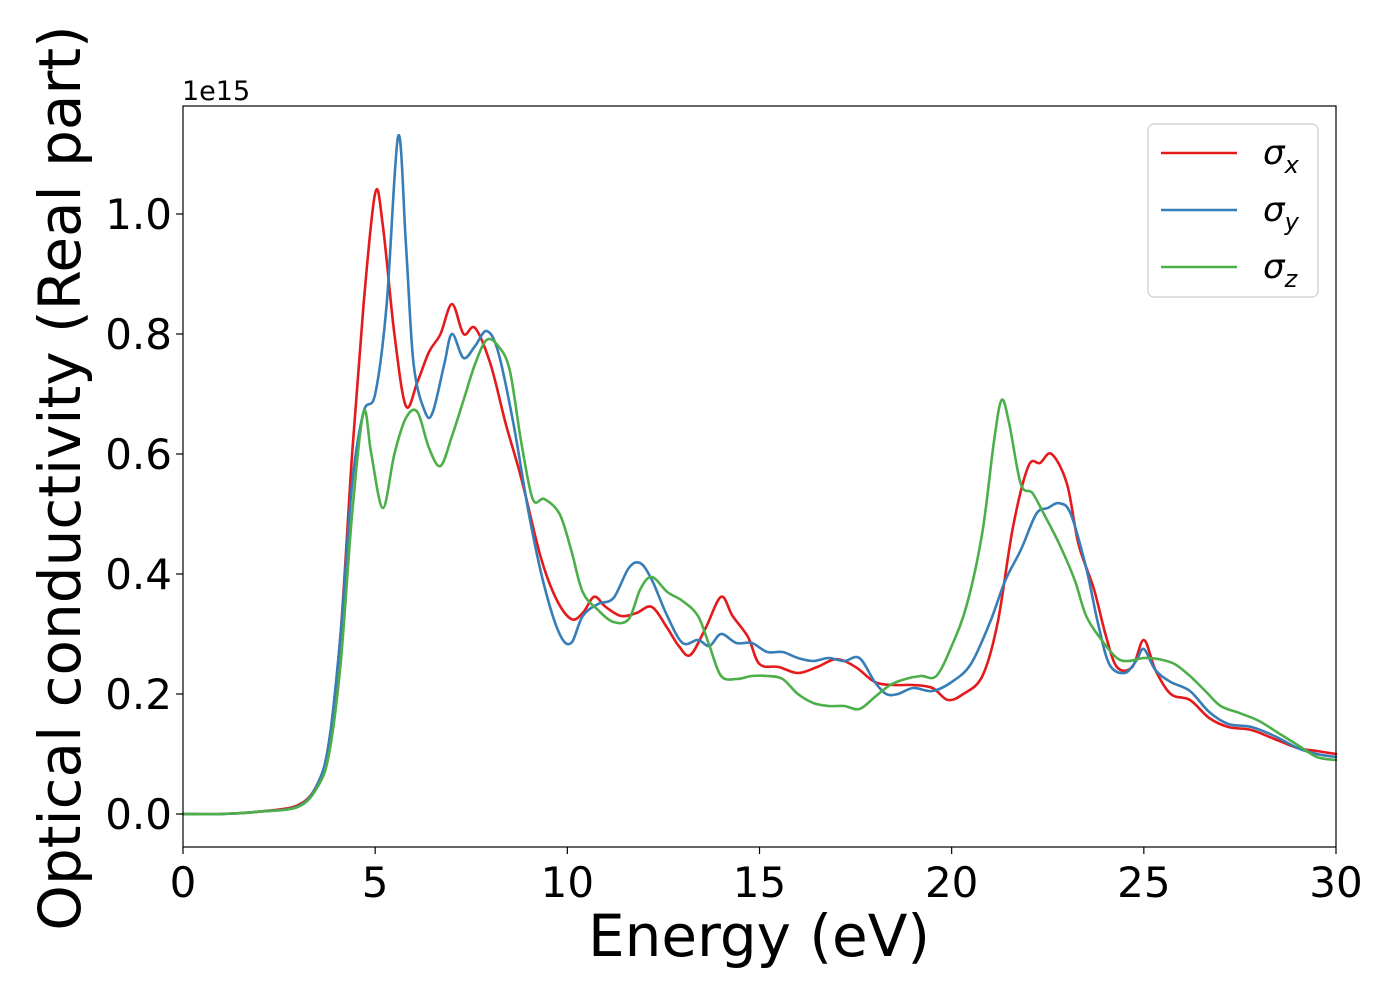 This screenshot has height=1000, width=1400. What do you see at coordinates (183, 882) in the screenshot?
I see `x-tick-label: 0` at bounding box center [183, 882].